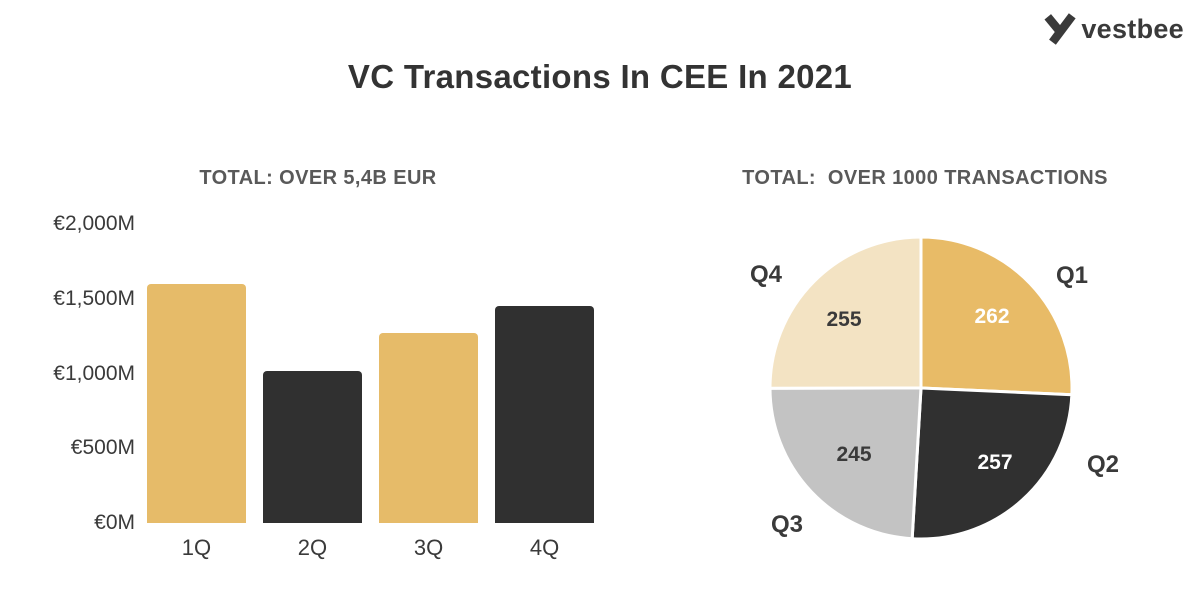  Describe the element at coordinates (312, 547) in the screenshot. I see `x-axis-label: 2Q` at that location.